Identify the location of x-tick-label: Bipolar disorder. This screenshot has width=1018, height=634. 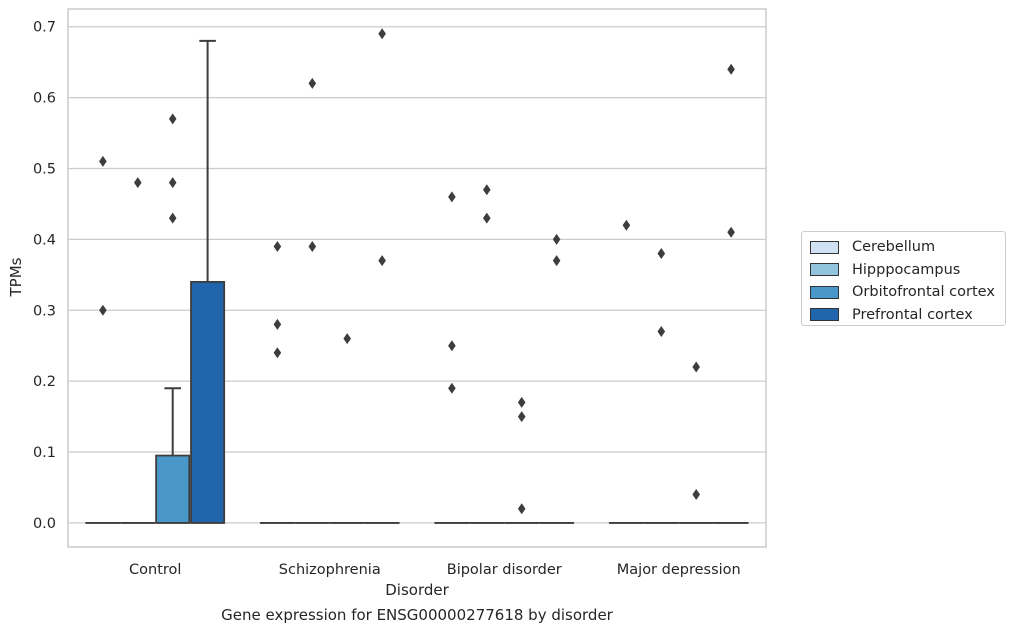
(504, 570).